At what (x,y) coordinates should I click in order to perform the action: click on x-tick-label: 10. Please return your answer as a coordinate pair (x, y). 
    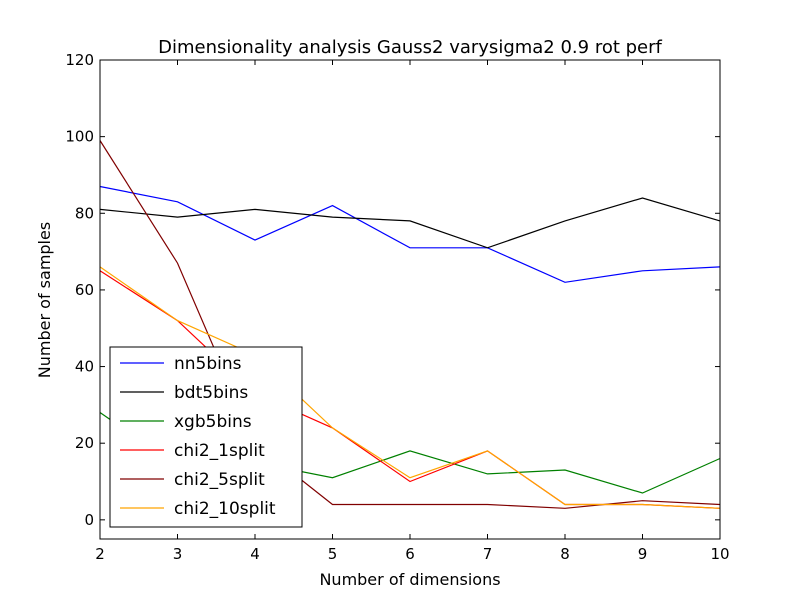
    Looking at the image, I should click on (719, 554).